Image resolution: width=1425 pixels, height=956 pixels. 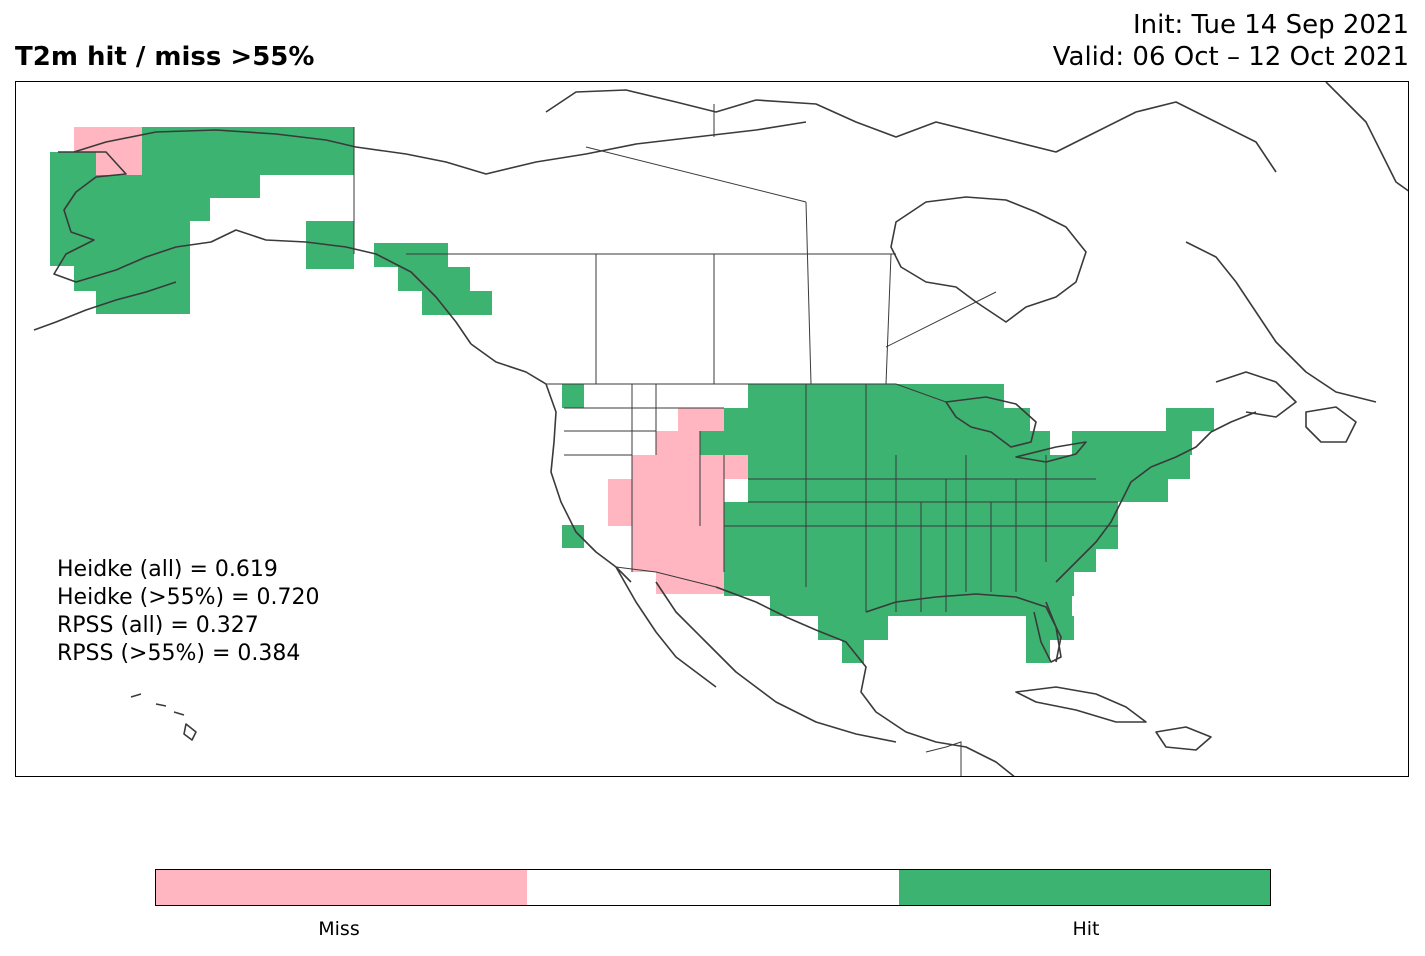 I want to click on cuba, so click(x=1081, y=704).